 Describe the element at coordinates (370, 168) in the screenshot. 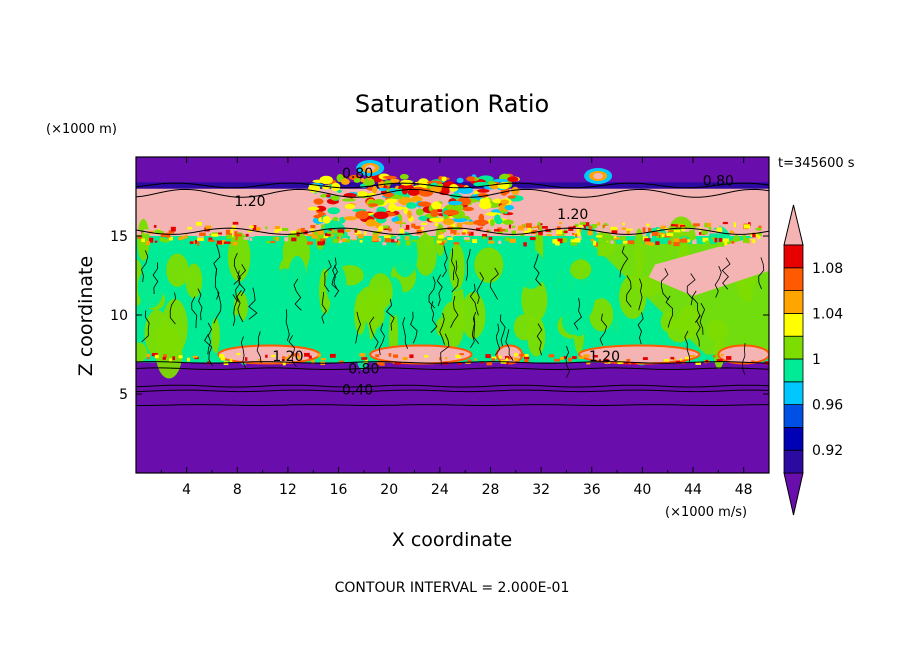

I see `field-bubble` at that location.